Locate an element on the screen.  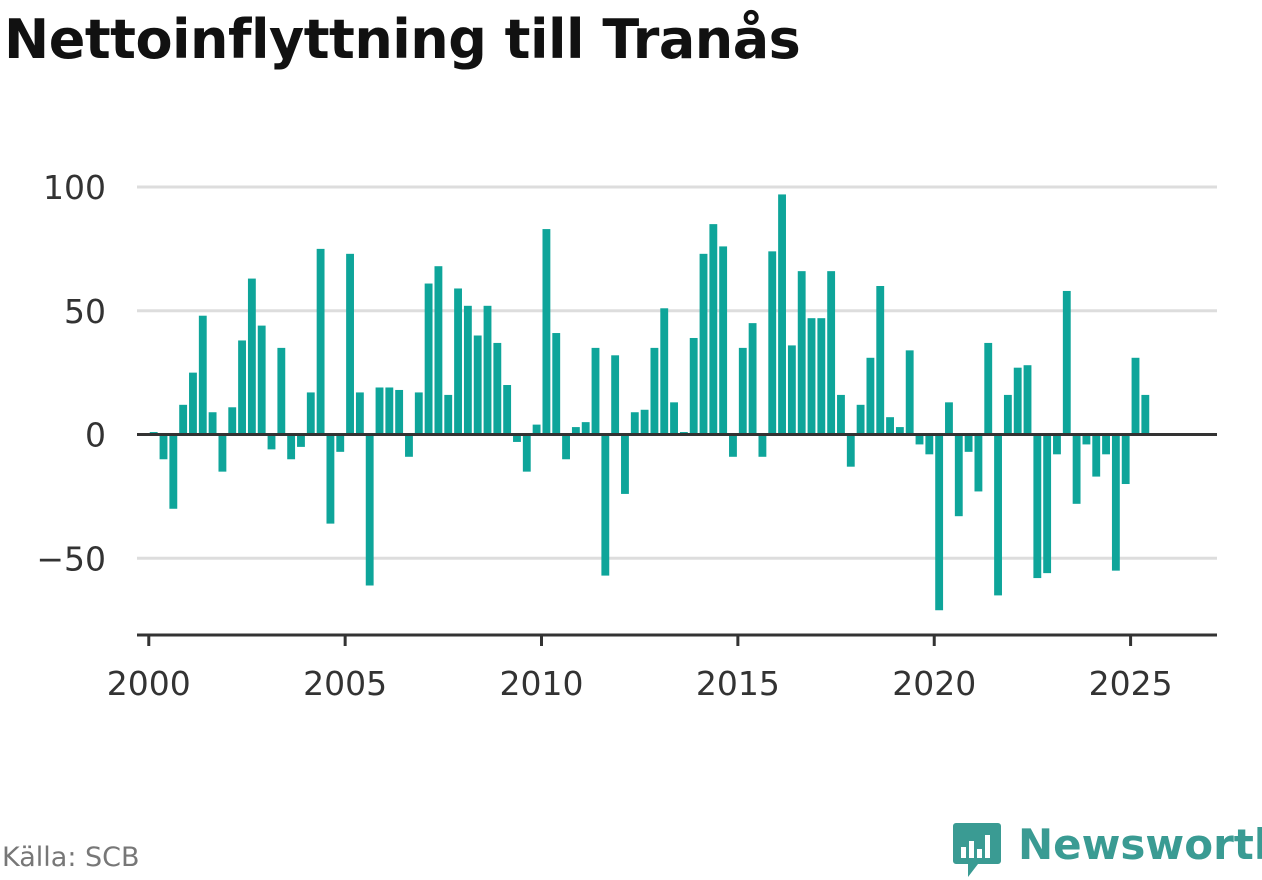
y-tick-label: 50 is located at coordinates (85, 311).